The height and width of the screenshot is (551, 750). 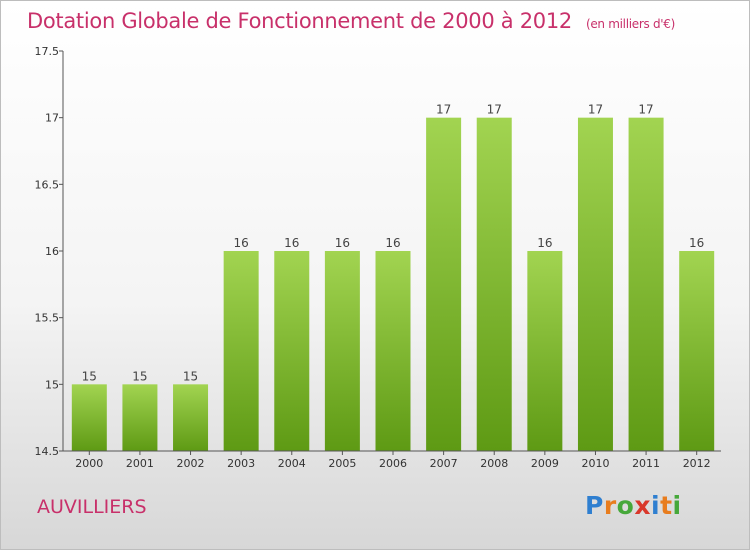 What do you see at coordinates (47, 318) in the screenshot?
I see `y-tick-label: 15.5` at bounding box center [47, 318].